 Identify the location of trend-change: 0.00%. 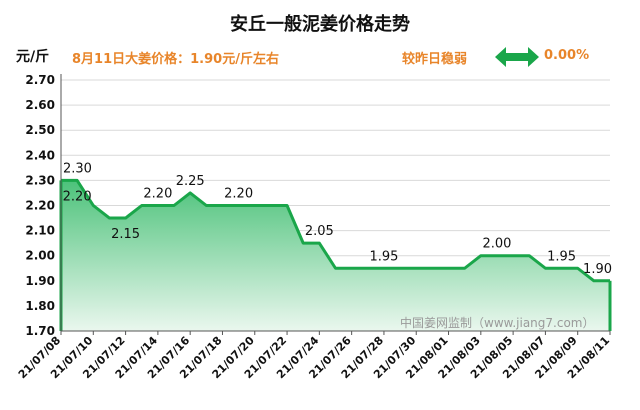
(567, 55).